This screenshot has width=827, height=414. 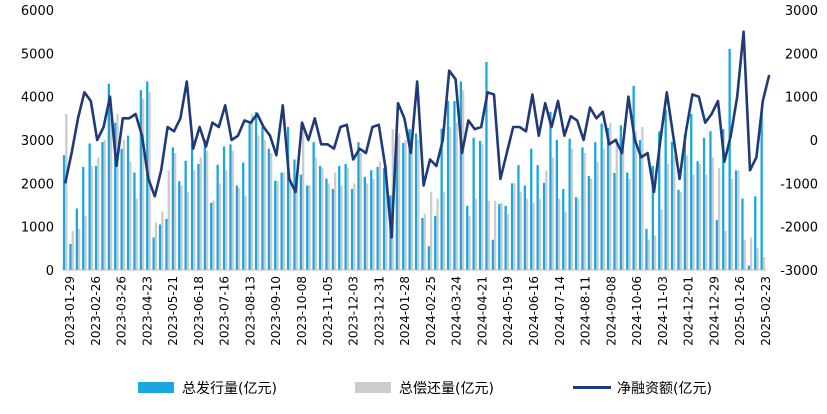 What do you see at coordinates (637, 311) in the screenshot?
I see `x-tick-label: 2024-10-06` at bounding box center [637, 311].